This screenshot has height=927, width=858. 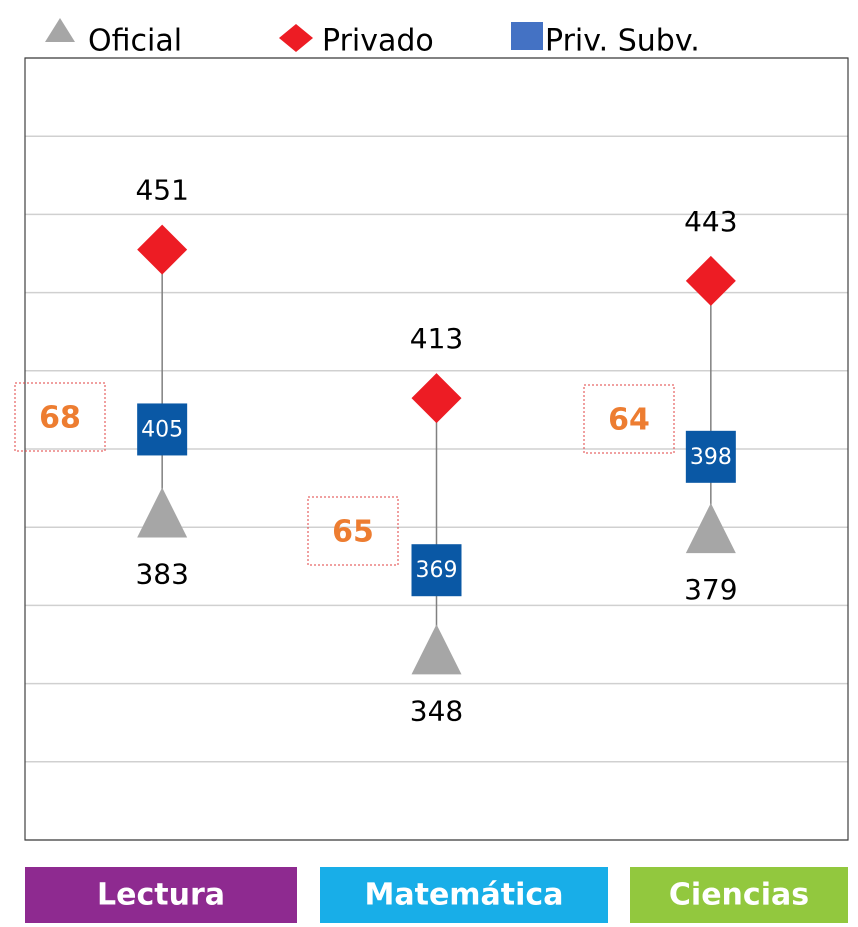 I want to click on value-label: 383, so click(x=161, y=573).